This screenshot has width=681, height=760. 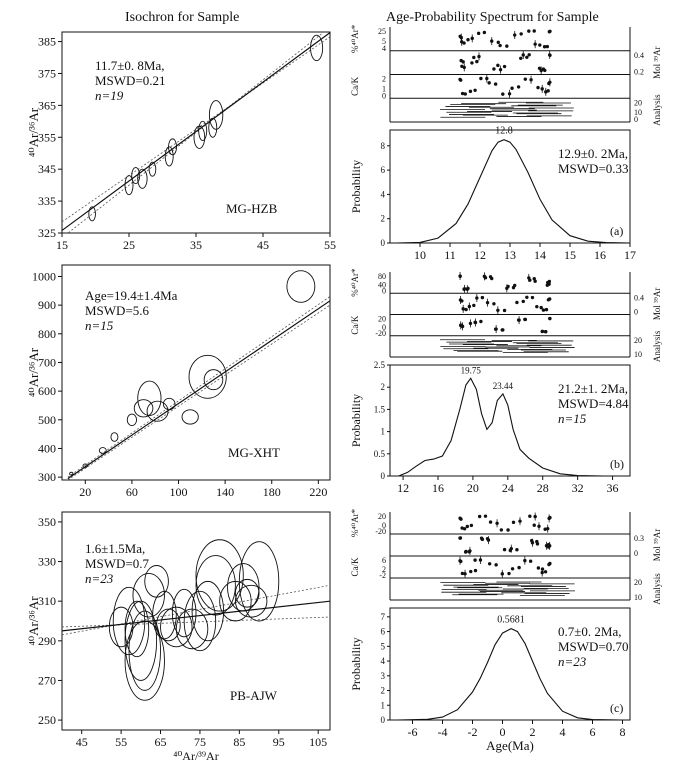 What do you see at coordinates (198, 390) in the screenshot?
I see `isochron-fit-line` at bounding box center [198, 390].